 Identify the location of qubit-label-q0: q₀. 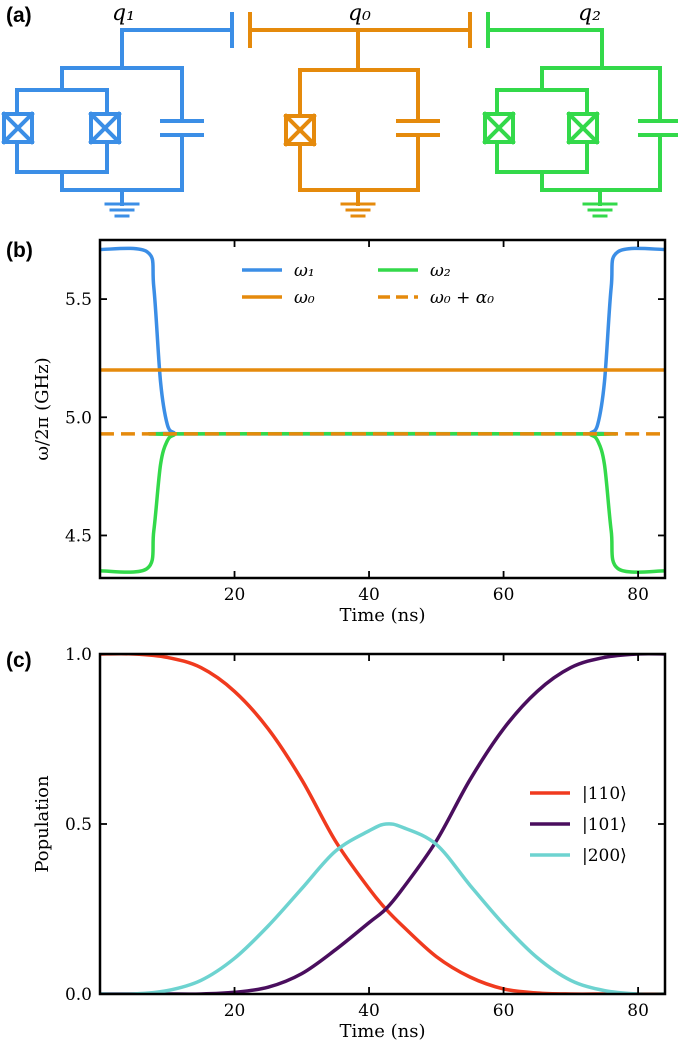
(359, 13).